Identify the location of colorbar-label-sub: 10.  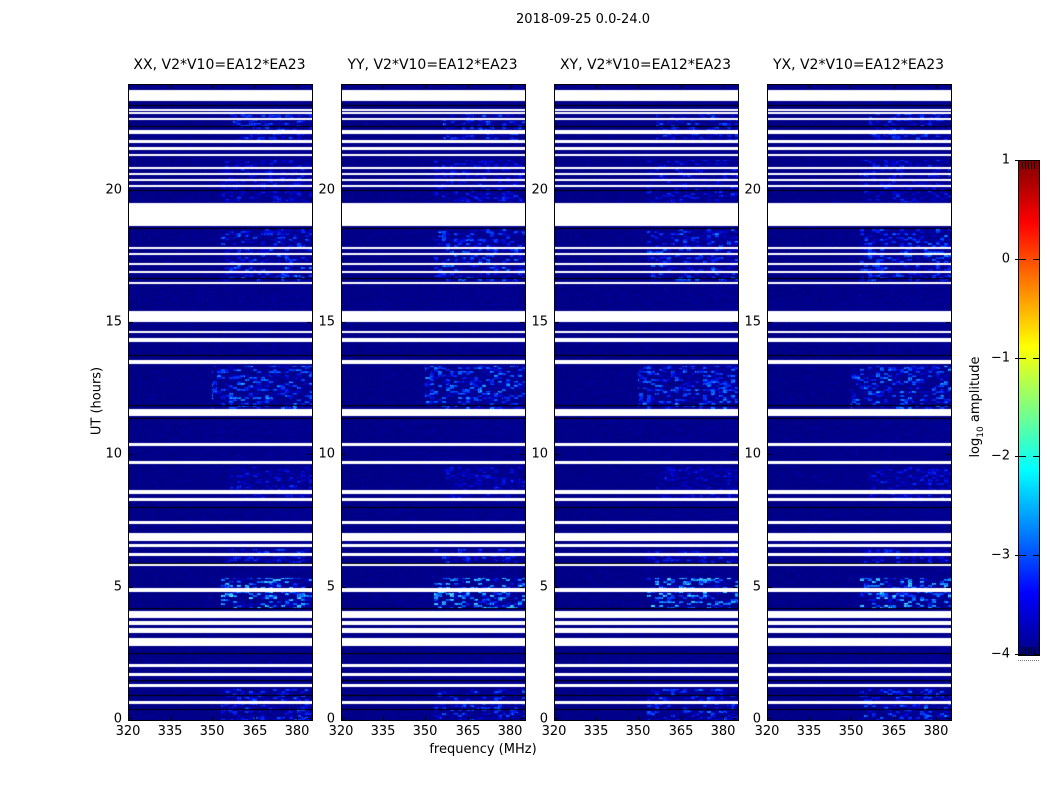
(980, 432).